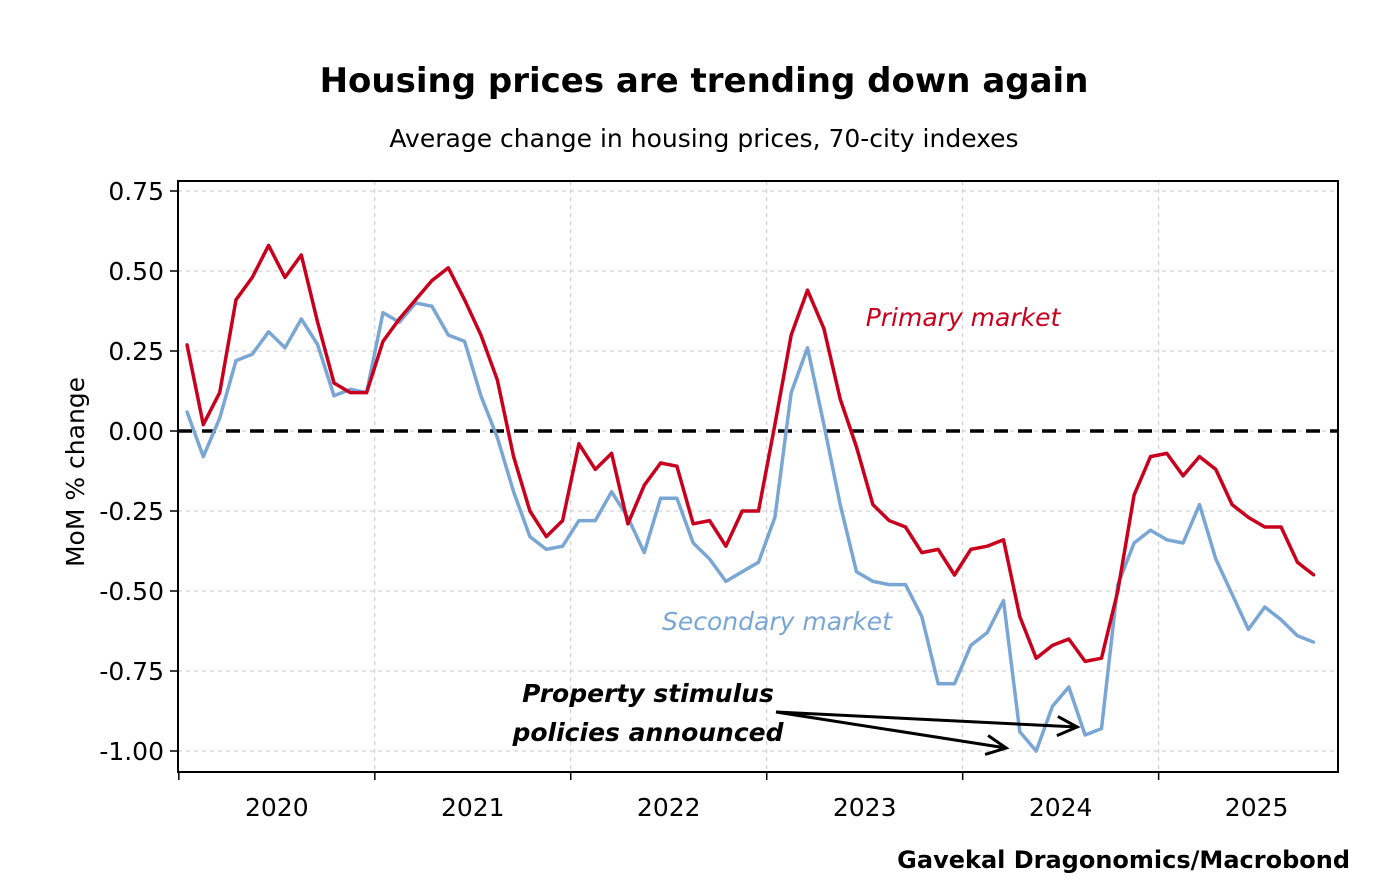  I want to click on secondary-market-label: Secondary market, so click(777, 621).